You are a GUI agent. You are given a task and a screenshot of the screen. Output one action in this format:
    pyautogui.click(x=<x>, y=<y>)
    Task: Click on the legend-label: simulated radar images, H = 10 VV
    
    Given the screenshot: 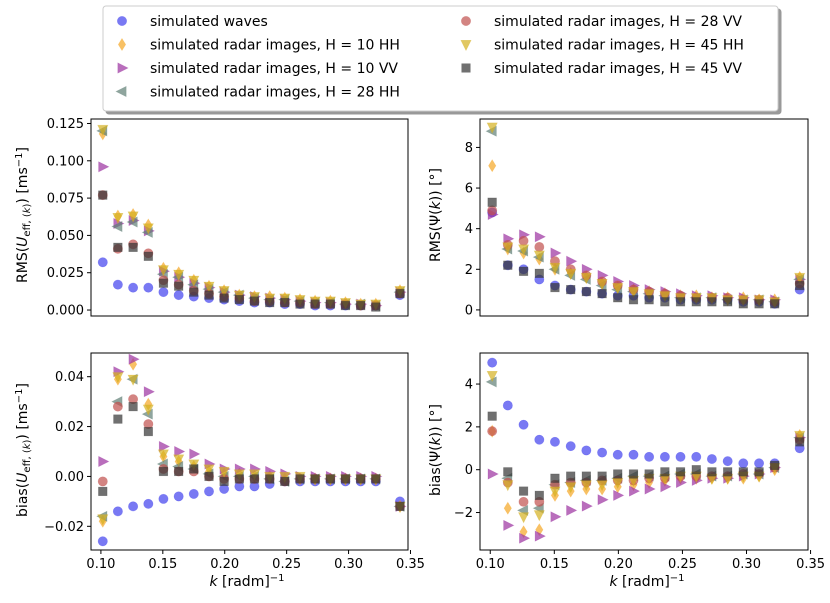 What is the action you would take?
    pyautogui.click(x=274, y=69)
    